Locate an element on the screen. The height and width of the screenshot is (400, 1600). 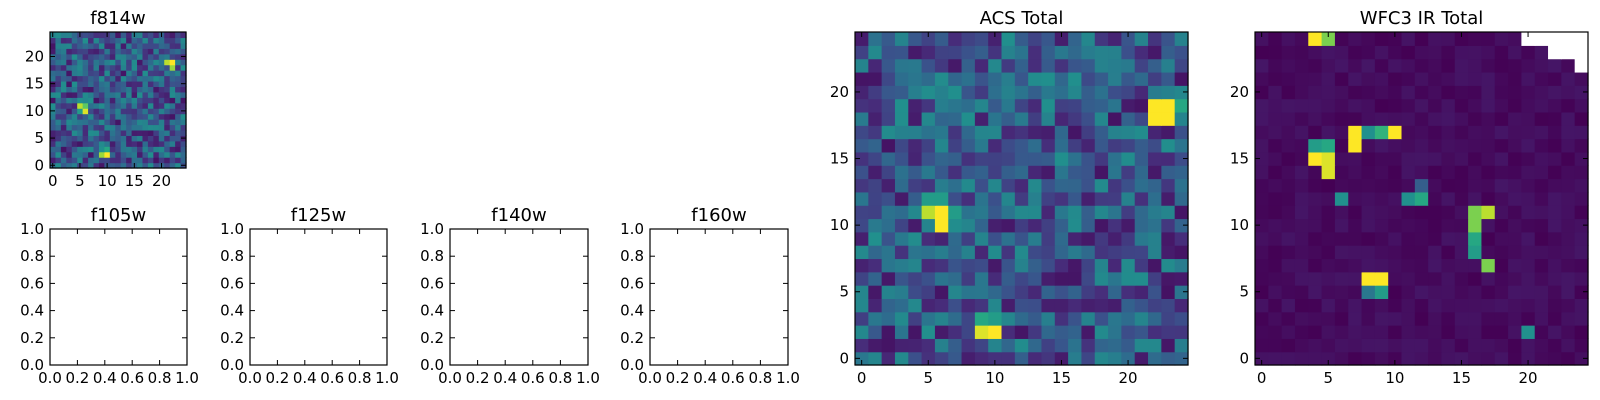
x-tick-label: 0.6 is located at coordinates (132, 378).